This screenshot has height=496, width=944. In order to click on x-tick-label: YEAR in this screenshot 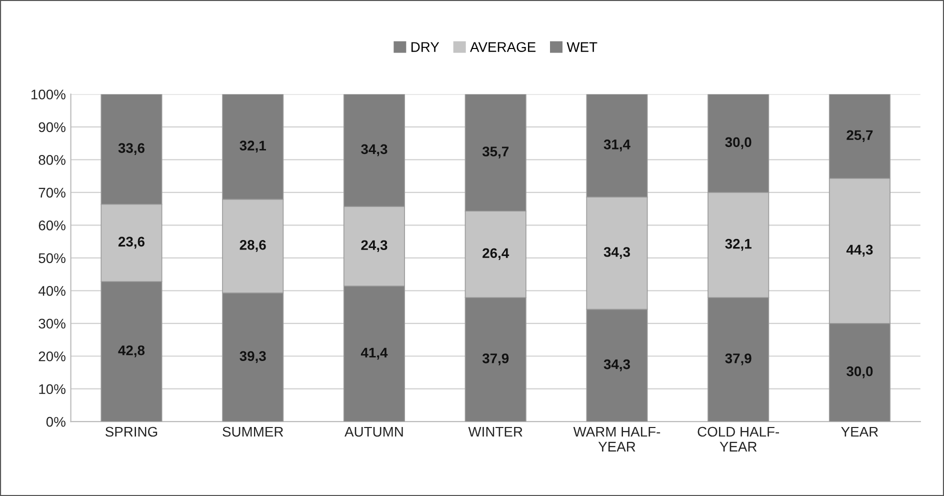, I will do `click(859, 431)`.